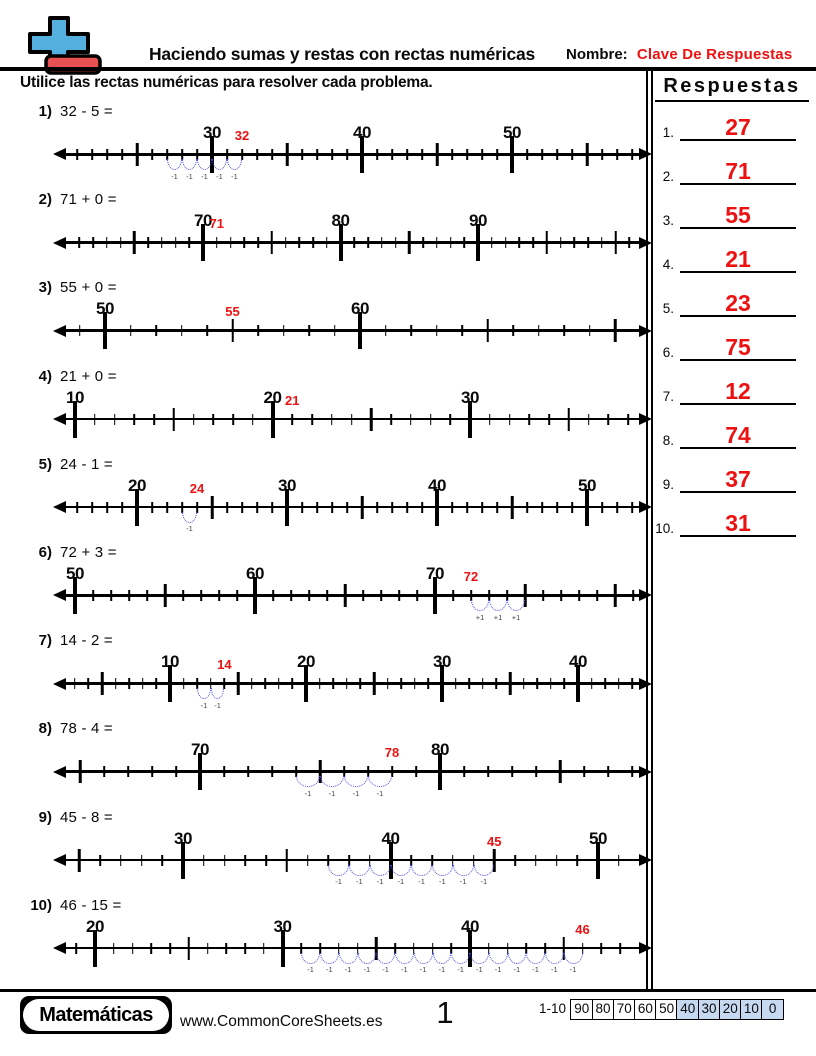 This screenshot has height=1056, width=816. I want to click on answer-blank-line, so click(738, 492).